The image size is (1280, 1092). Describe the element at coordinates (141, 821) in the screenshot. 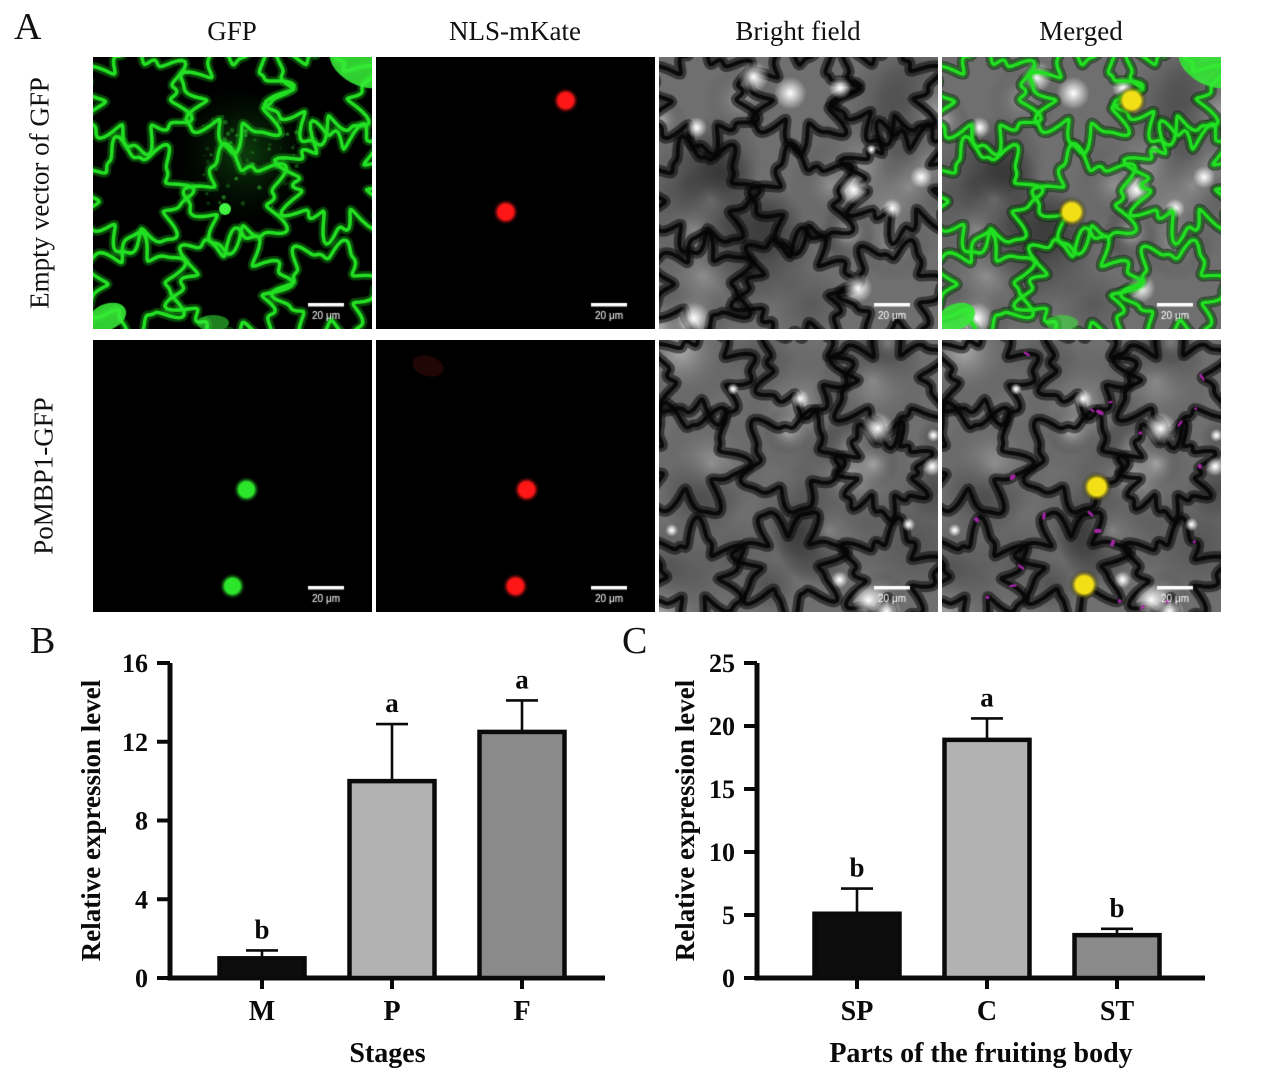

I see `svg-text: 8` at that location.